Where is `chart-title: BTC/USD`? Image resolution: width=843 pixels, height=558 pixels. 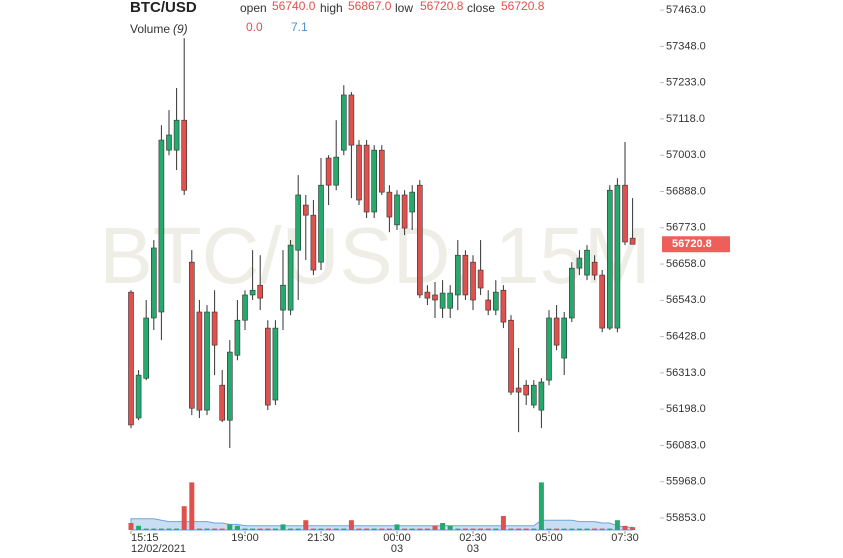
chart-title: BTC/USD is located at coordinates (163, 8).